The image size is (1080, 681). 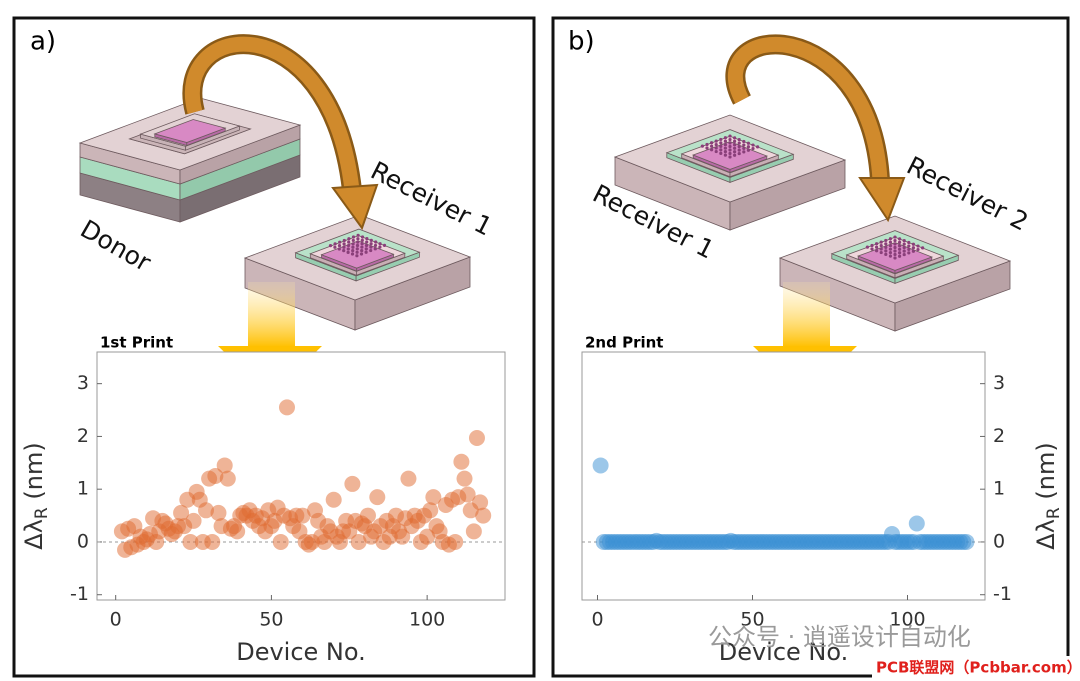 I want to click on x-tick-label: 50, so click(x=752, y=620).